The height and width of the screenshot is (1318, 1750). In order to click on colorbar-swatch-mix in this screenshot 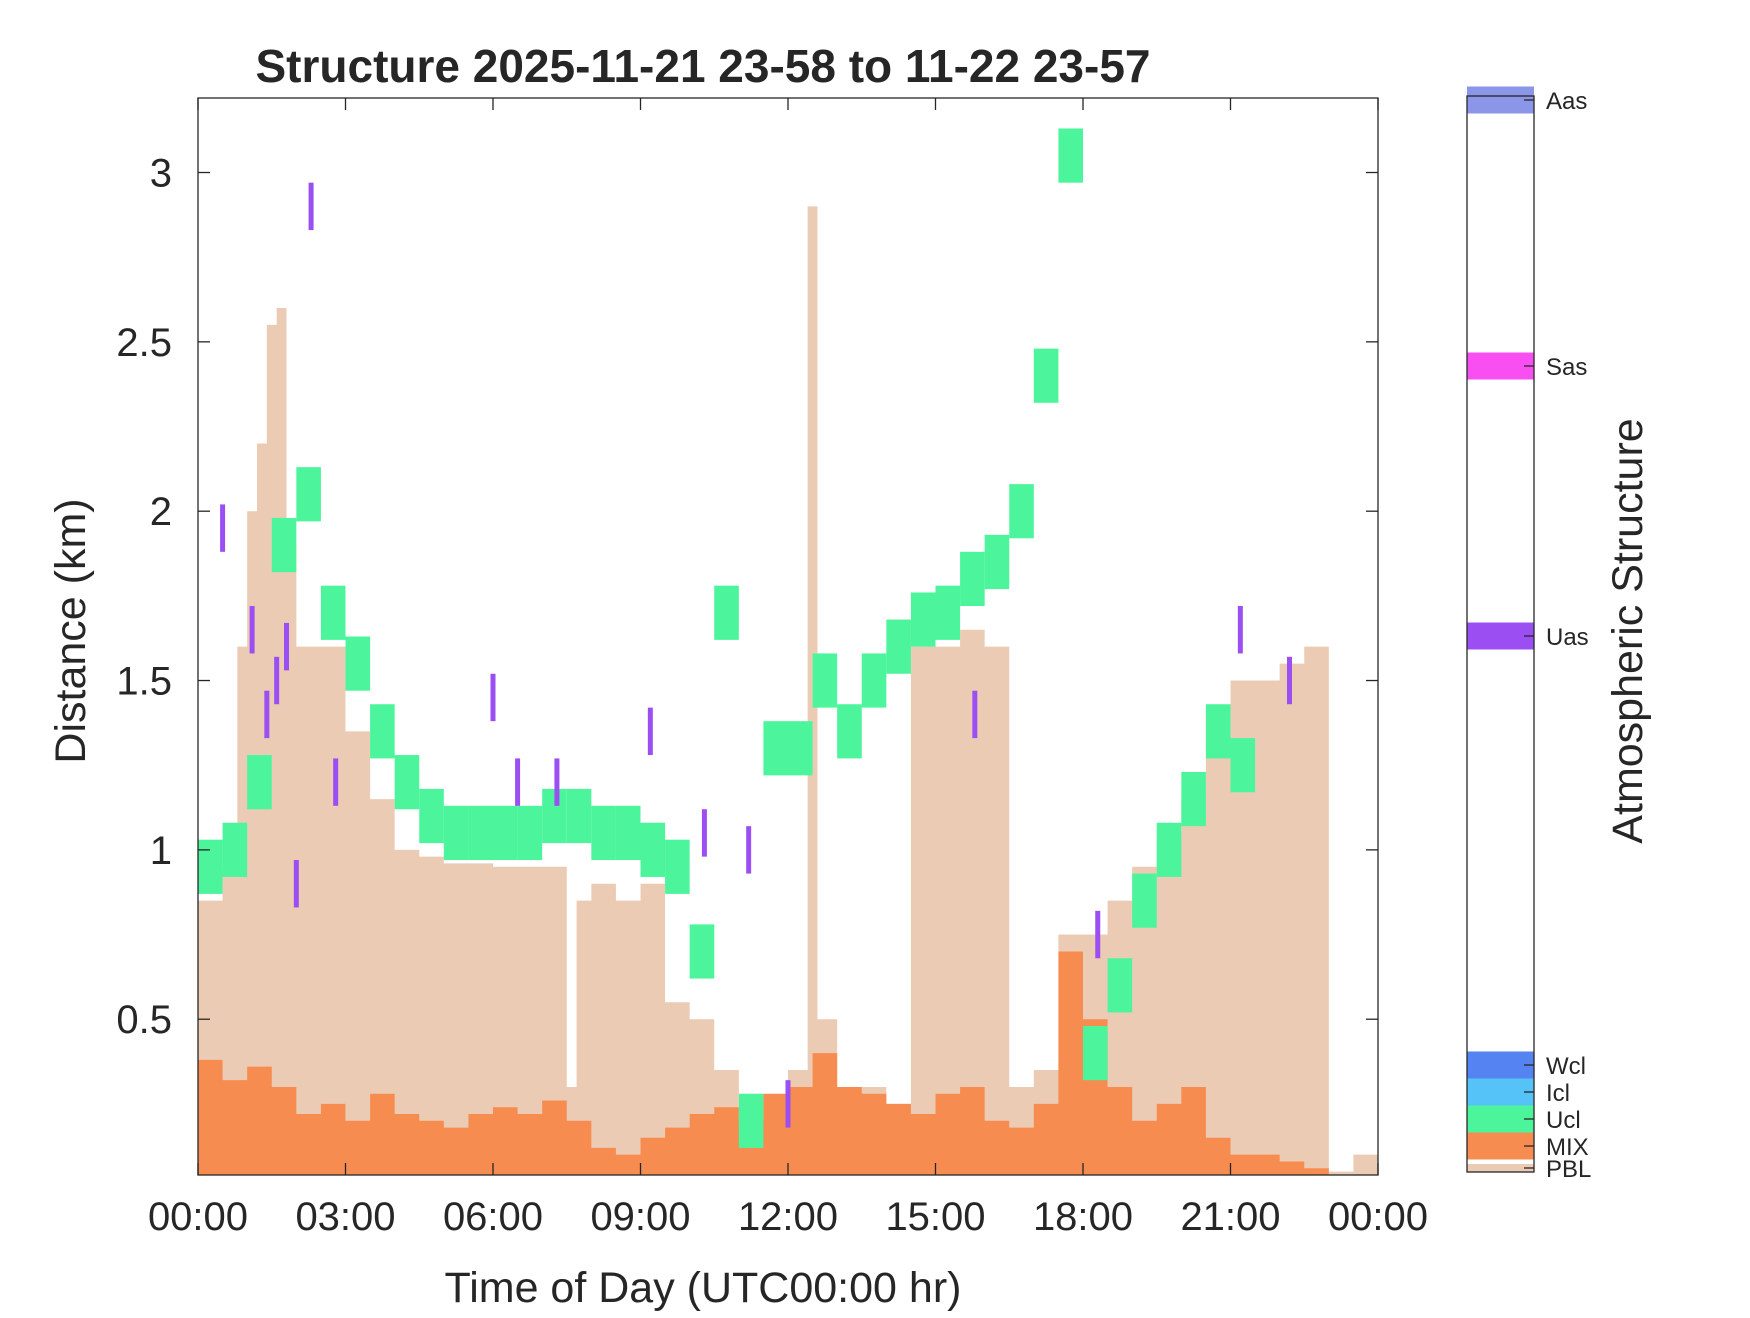, I will do `click(1500, 1146)`.